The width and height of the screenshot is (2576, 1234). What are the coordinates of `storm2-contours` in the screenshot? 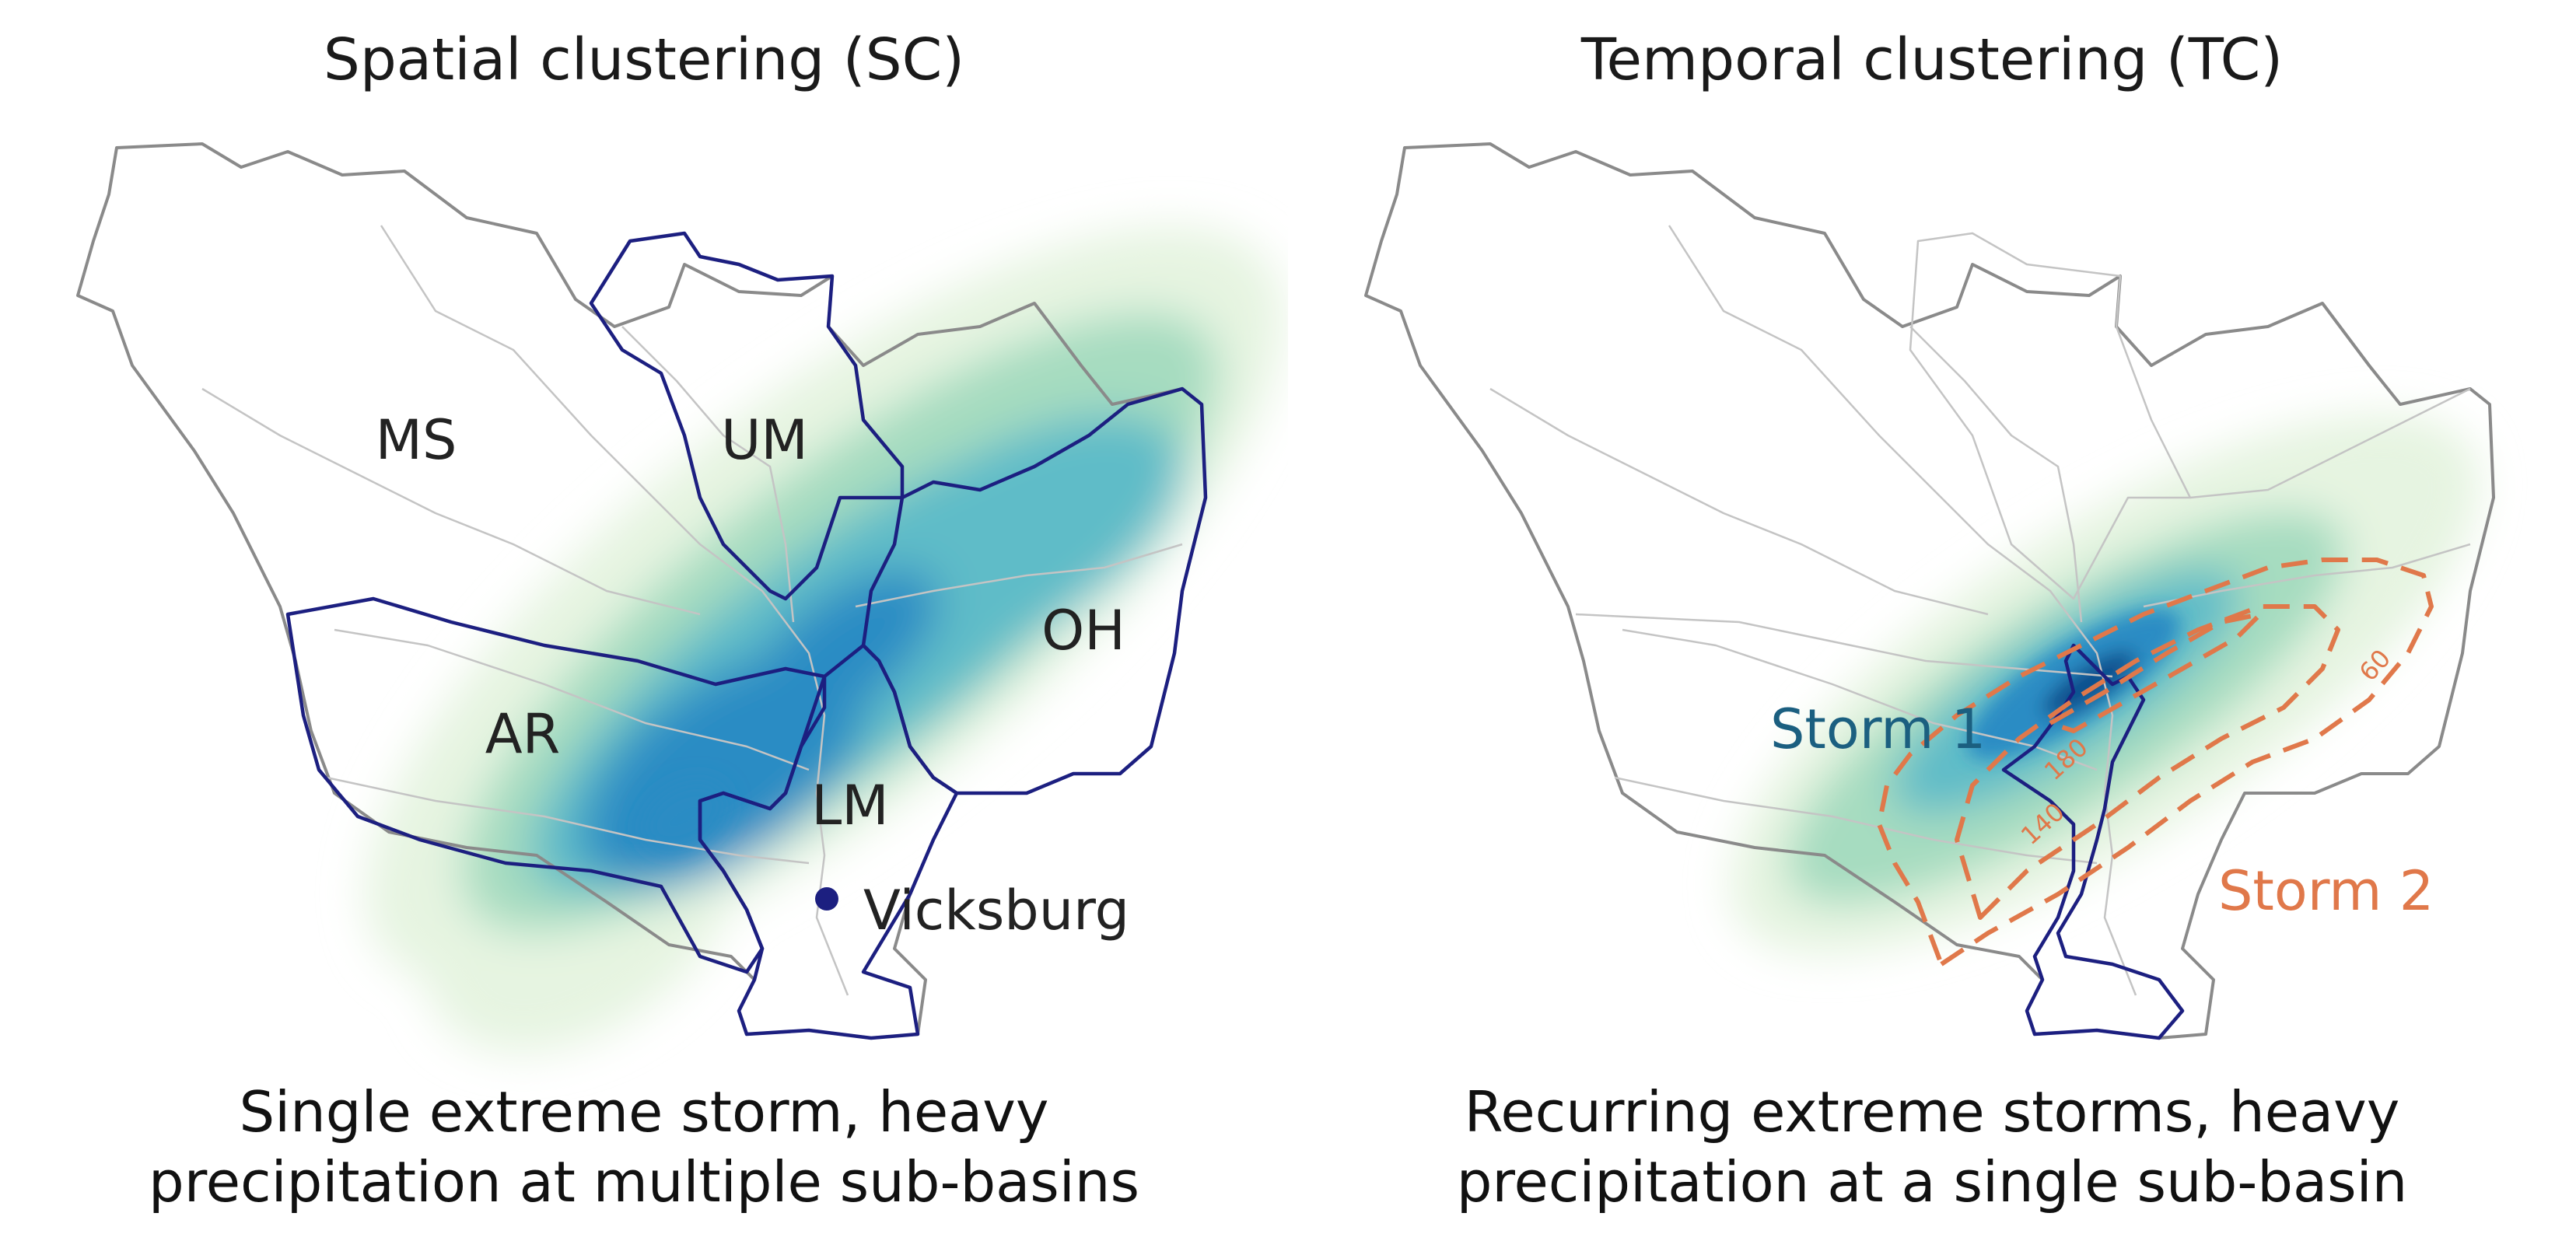 It's located at (2156, 762).